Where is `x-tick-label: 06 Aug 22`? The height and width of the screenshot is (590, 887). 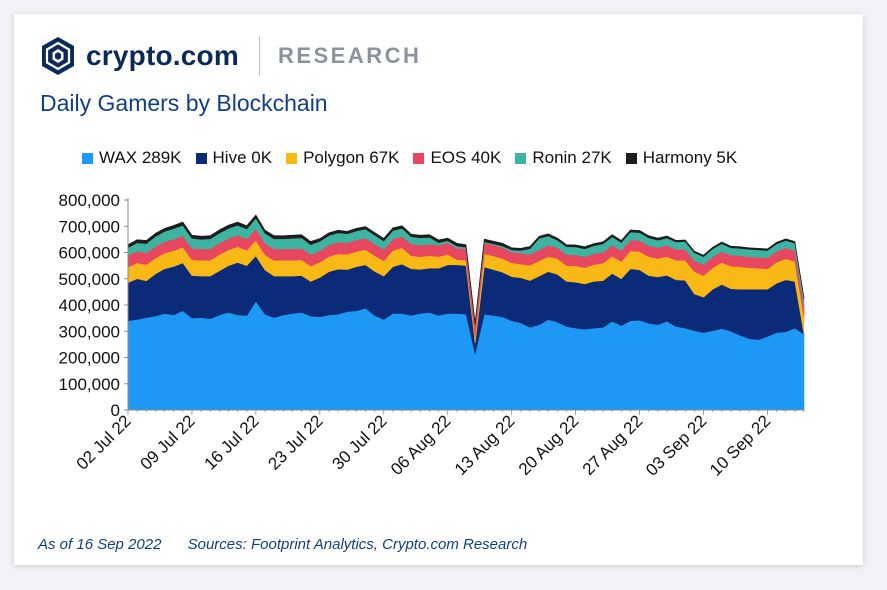 x-tick-label: 06 Aug 22 is located at coordinates (421, 445).